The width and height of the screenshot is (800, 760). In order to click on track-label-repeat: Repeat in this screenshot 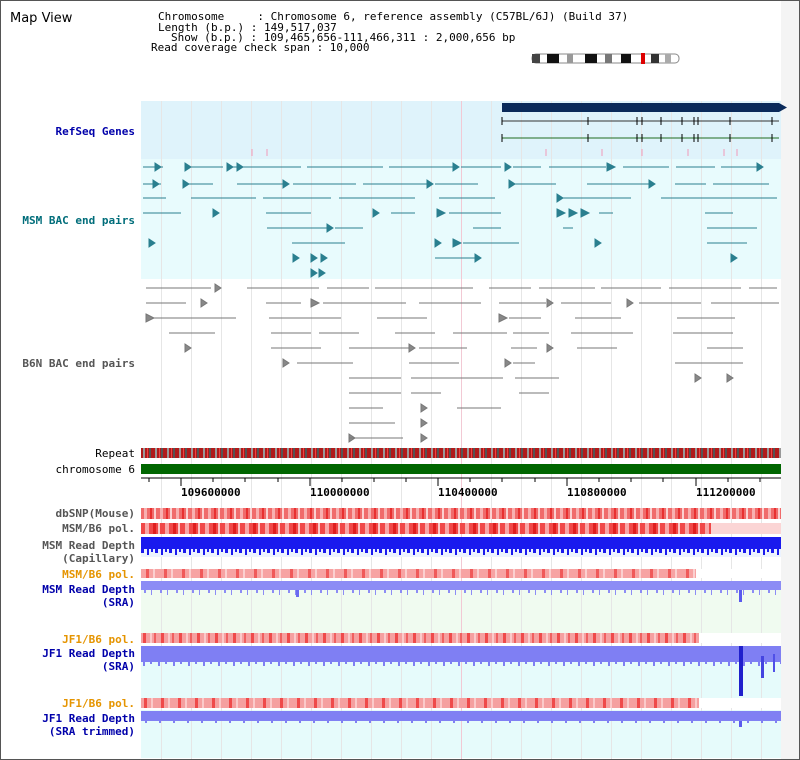, I will do `click(115, 453)`.